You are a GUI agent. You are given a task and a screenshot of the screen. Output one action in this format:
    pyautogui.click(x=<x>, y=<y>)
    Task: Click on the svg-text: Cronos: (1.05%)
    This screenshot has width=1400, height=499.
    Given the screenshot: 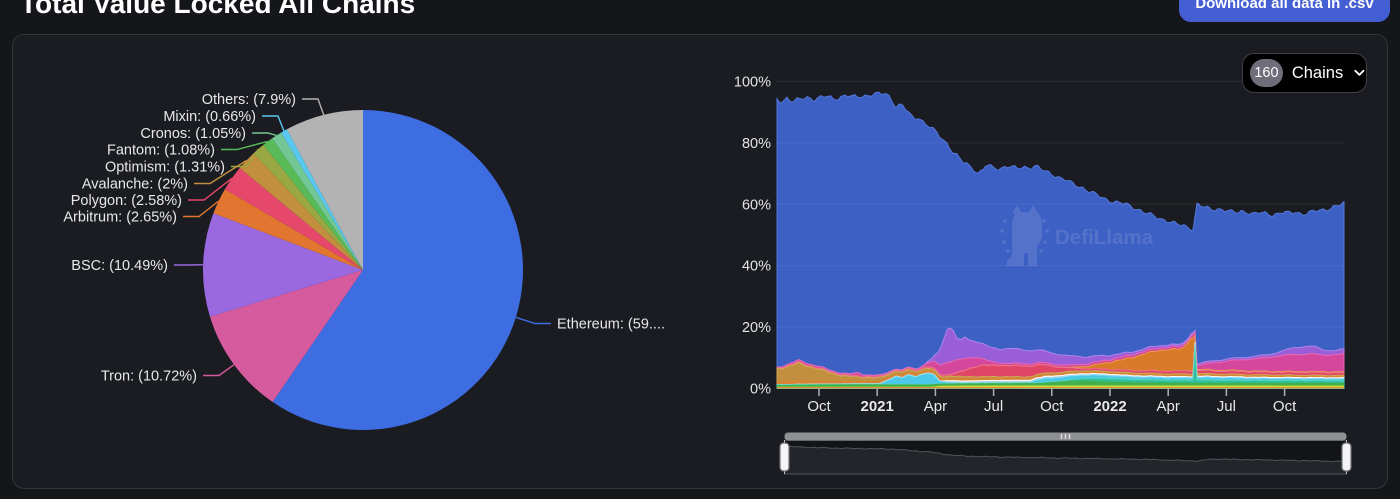 What is the action you would take?
    pyautogui.click(x=193, y=134)
    